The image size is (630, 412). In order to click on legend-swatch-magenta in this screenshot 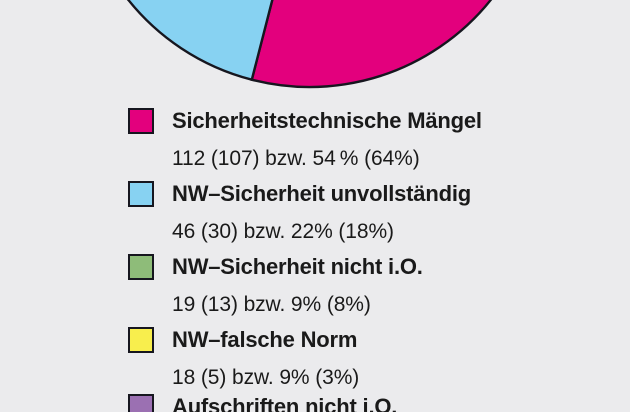, I will do `click(141, 121)`.